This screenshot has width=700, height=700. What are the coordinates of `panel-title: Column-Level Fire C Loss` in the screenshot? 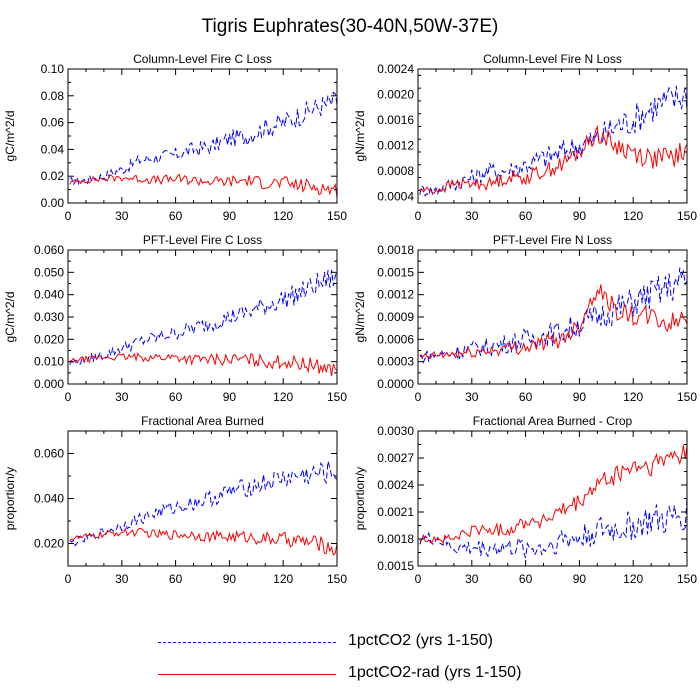 It's located at (202, 59).